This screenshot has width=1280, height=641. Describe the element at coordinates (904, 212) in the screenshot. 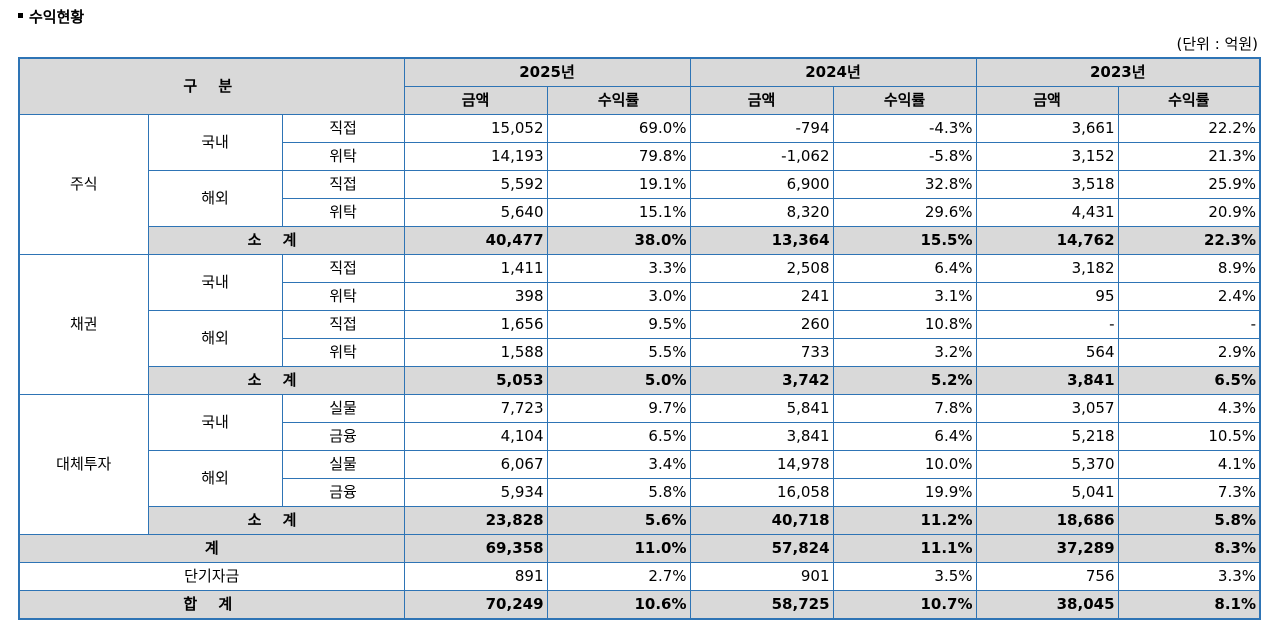

I see `rate-cell: 29.6%` at that location.